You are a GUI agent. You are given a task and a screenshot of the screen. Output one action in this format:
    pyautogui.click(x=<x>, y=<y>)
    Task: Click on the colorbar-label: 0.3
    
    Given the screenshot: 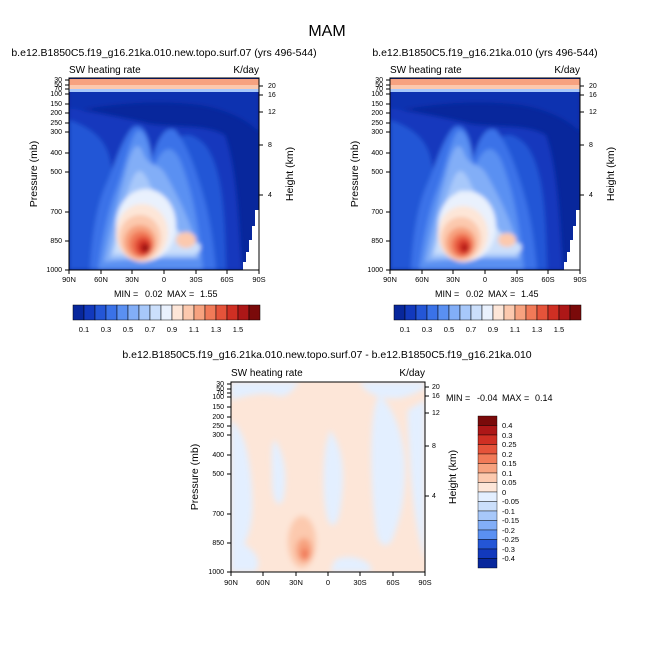 What is the action you would take?
    pyautogui.click(x=427, y=329)
    